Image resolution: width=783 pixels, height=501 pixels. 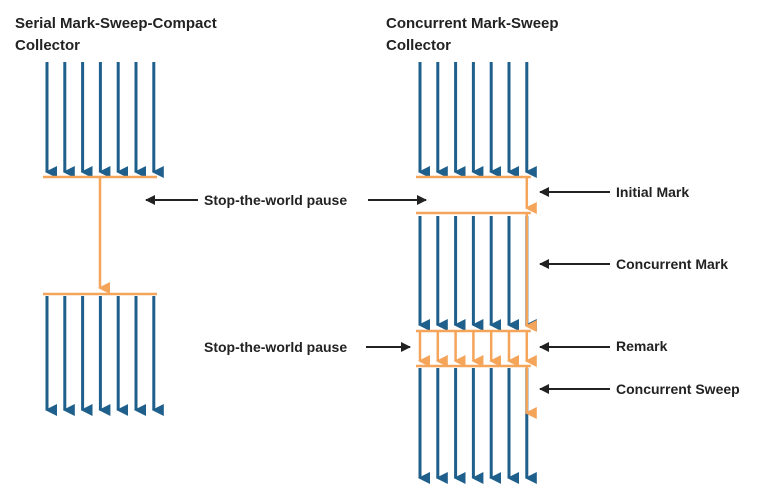 What do you see at coordinates (652, 192) in the screenshot?
I see `initial-mark-label: Initial Mark` at bounding box center [652, 192].